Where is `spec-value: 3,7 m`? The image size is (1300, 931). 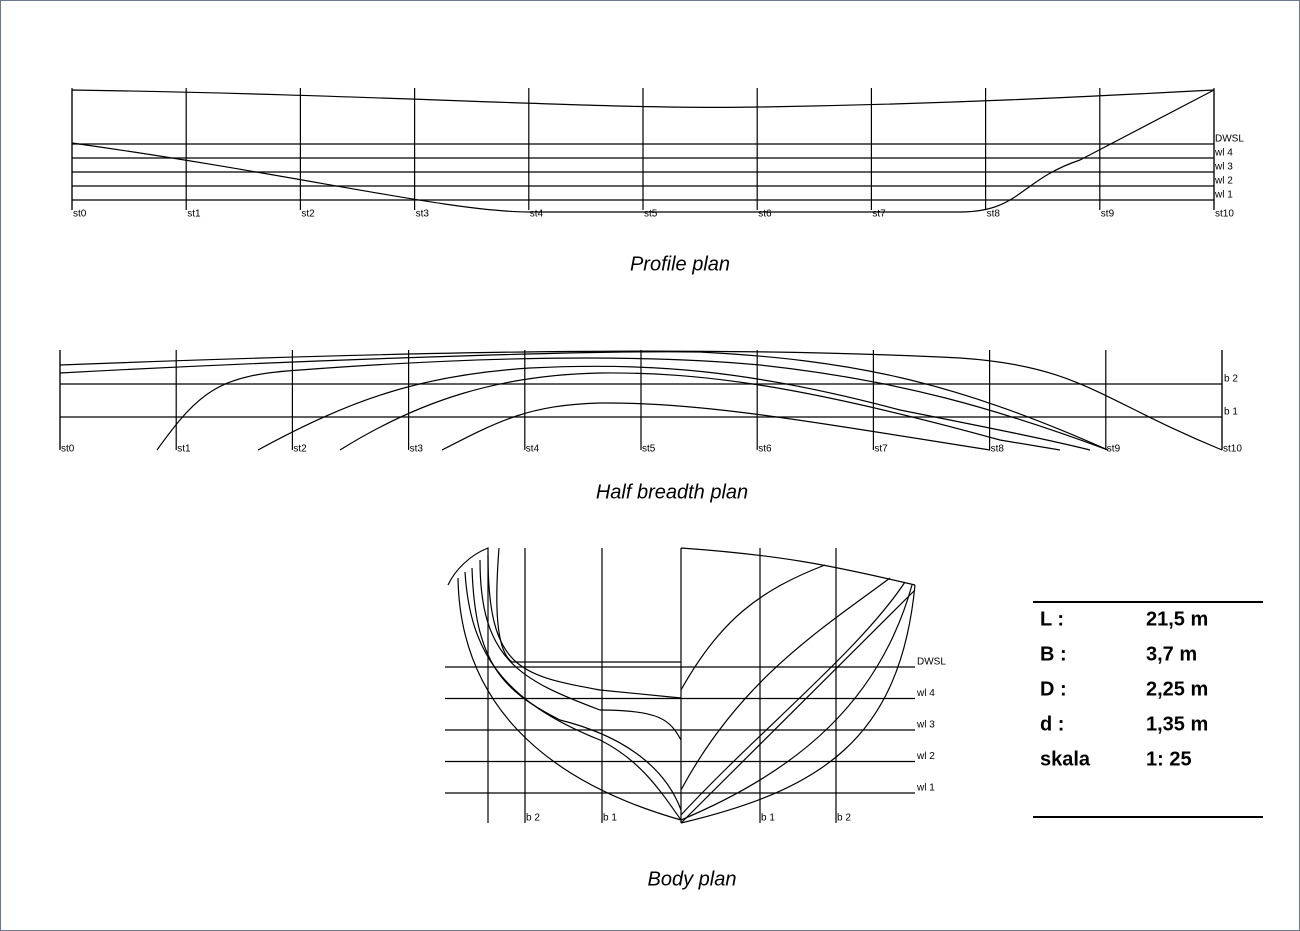
spec-value: 3,7 m is located at coordinates (1171, 654).